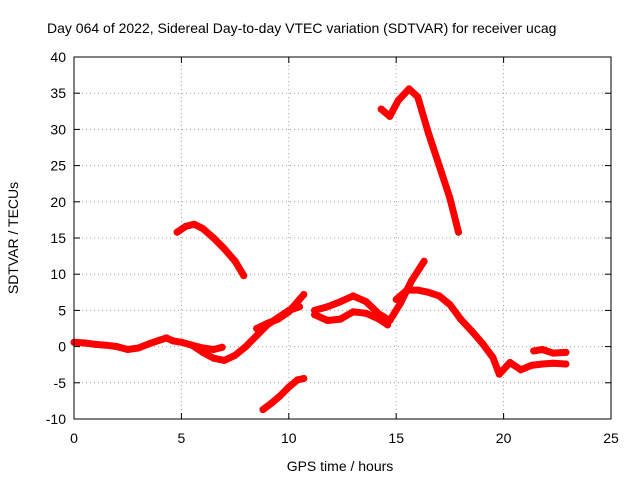 The width and height of the screenshot is (640, 480). I want to click on y-tick-label: 10, so click(58, 274).